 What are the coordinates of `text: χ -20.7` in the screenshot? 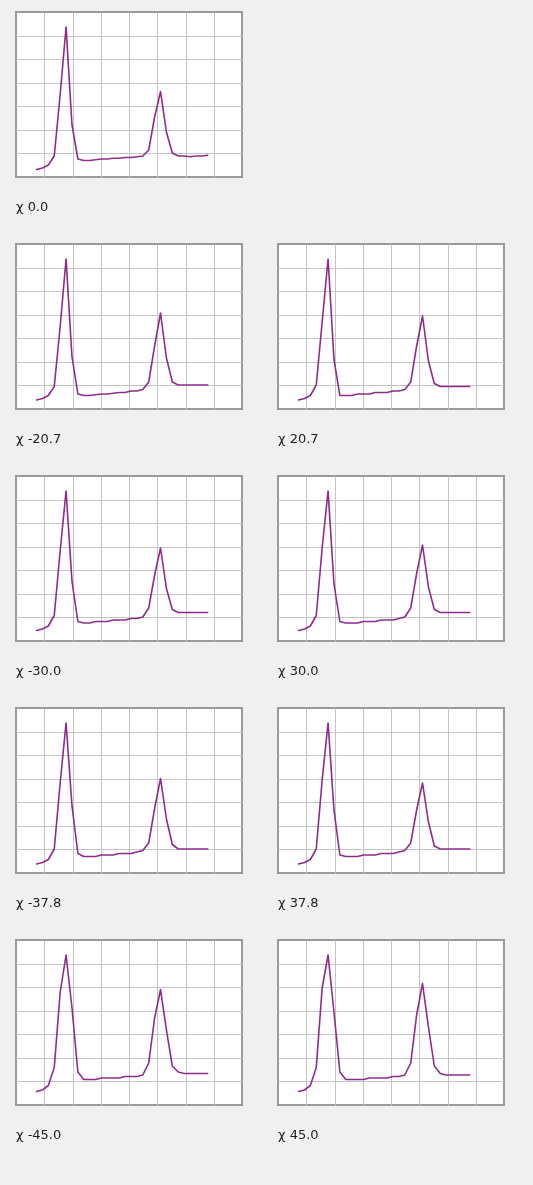 It's located at (39, 438).